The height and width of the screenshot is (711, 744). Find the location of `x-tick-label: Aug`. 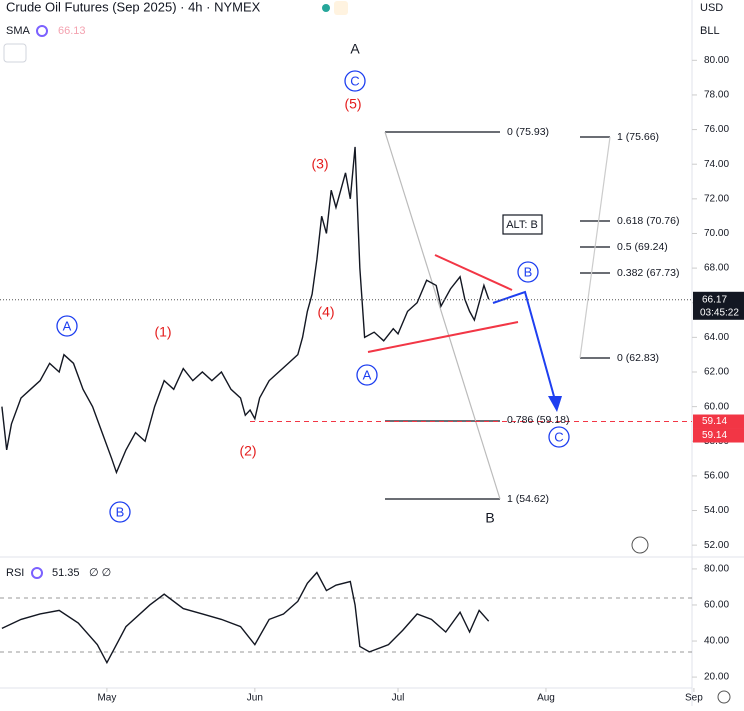

x-tick-label: Aug is located at coordinates (546, 698).